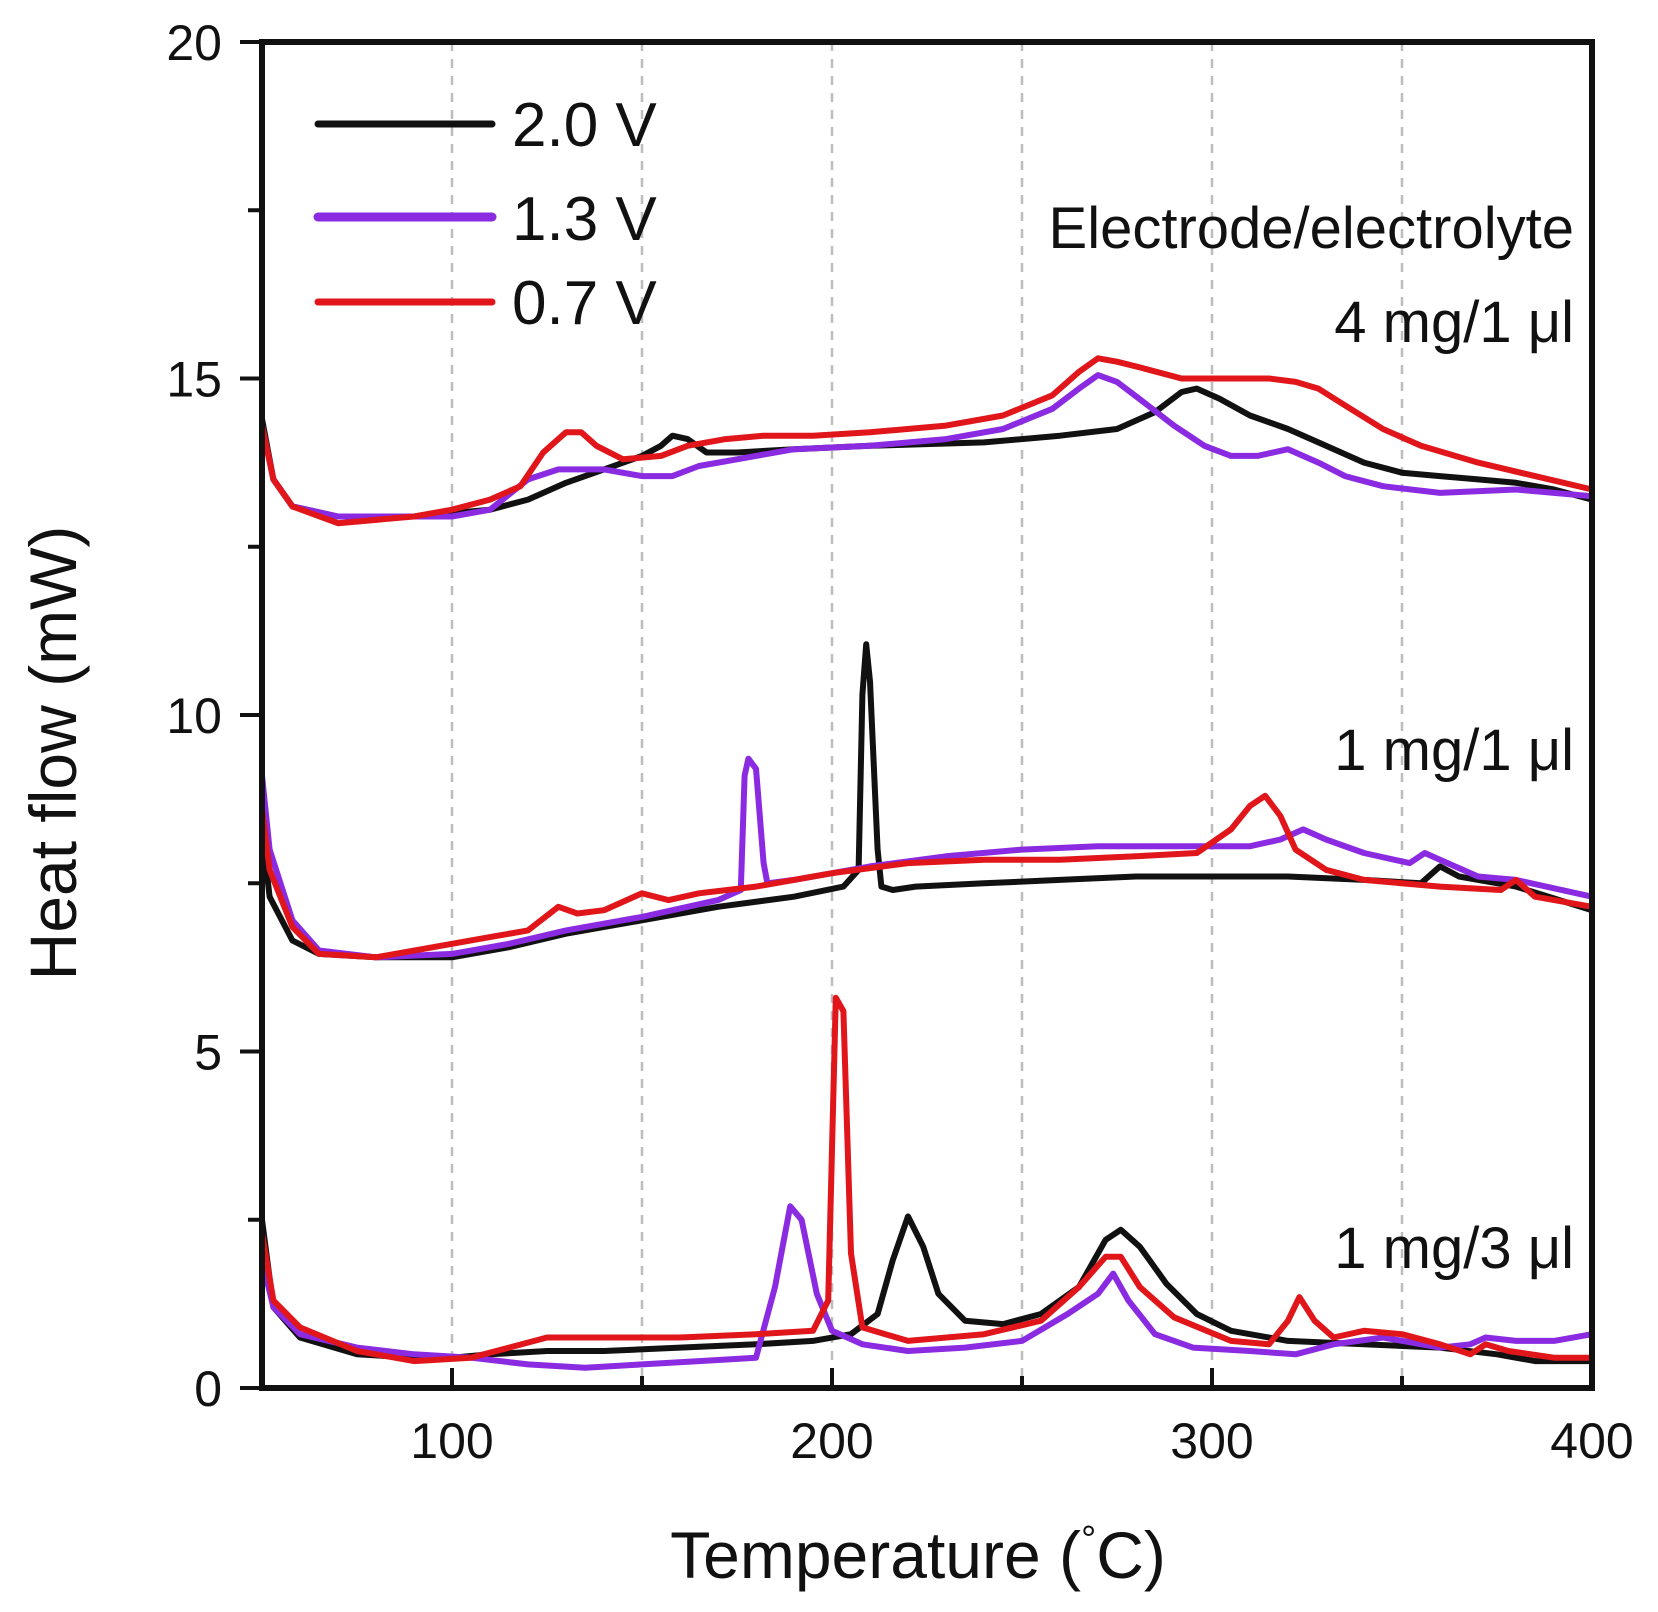  Describe the element at coordinates (927, 452) in the screenshot. I see `series-4-mg-1-l-2-0-v` at that location.